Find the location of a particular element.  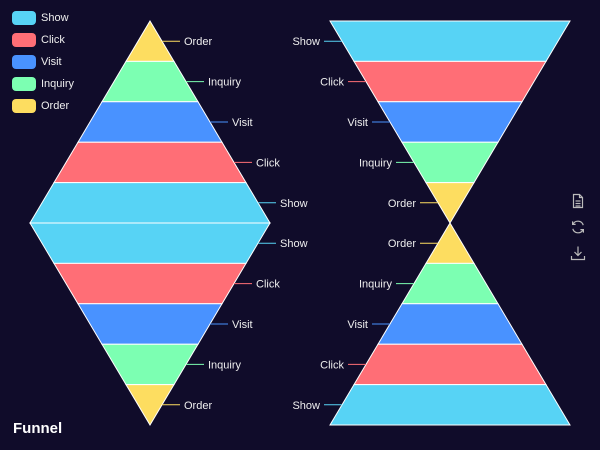

legend-label: Visit is located at coordinates (51, 62).